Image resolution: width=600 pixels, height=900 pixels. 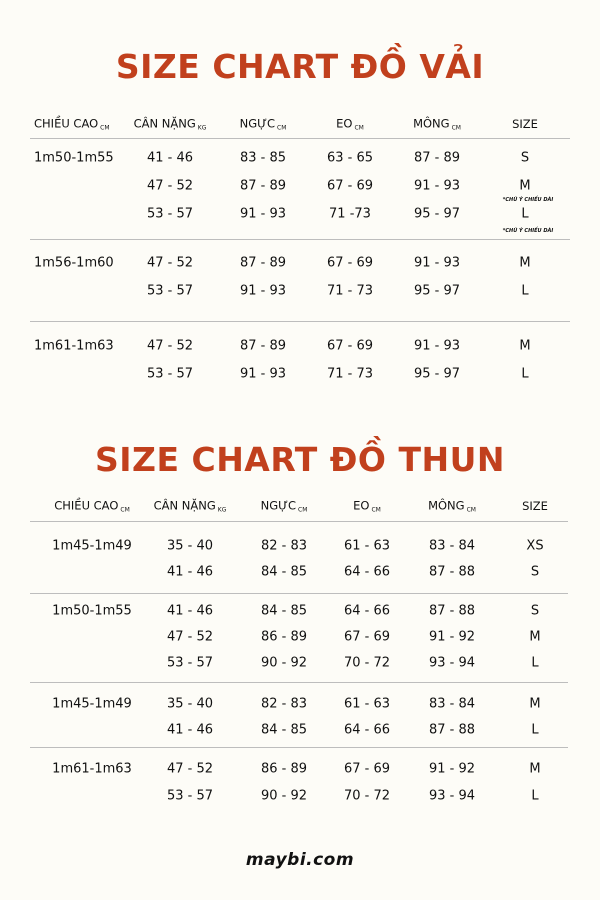 I want to click on header-label: MÔNG, so click(x=431, y=123).